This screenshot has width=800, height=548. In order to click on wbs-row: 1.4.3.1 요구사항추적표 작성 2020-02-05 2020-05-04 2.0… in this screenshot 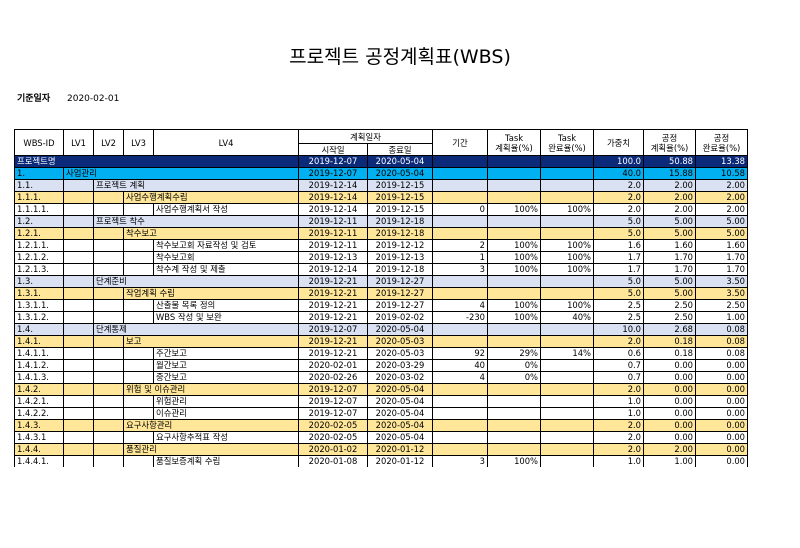, I will do `click(381, 437)`.